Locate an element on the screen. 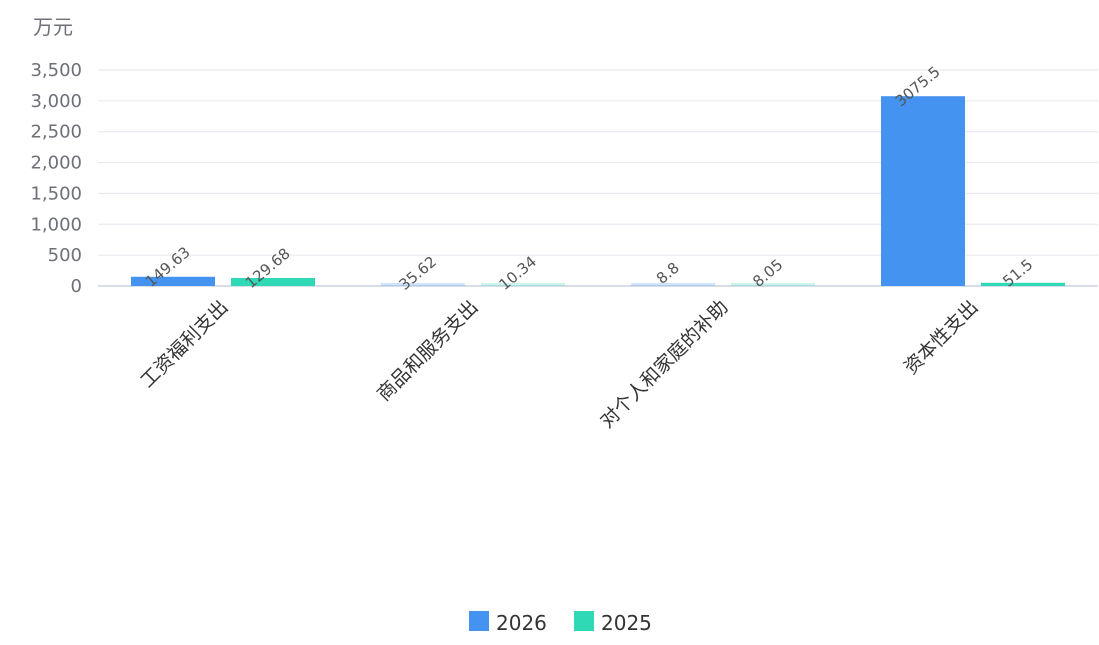 The height and width of the screenshot is (645, 1099). x-tick-label-2: 对个人和家庭的补助 is located at coordinates (664, 364).